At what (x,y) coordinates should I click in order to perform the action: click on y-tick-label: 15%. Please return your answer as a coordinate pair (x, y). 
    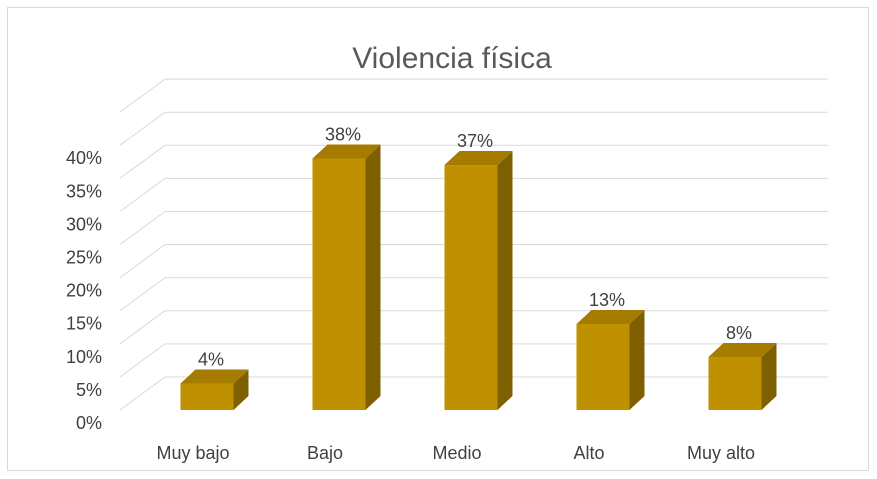
    Looking at the image, I should click on (84, 324).